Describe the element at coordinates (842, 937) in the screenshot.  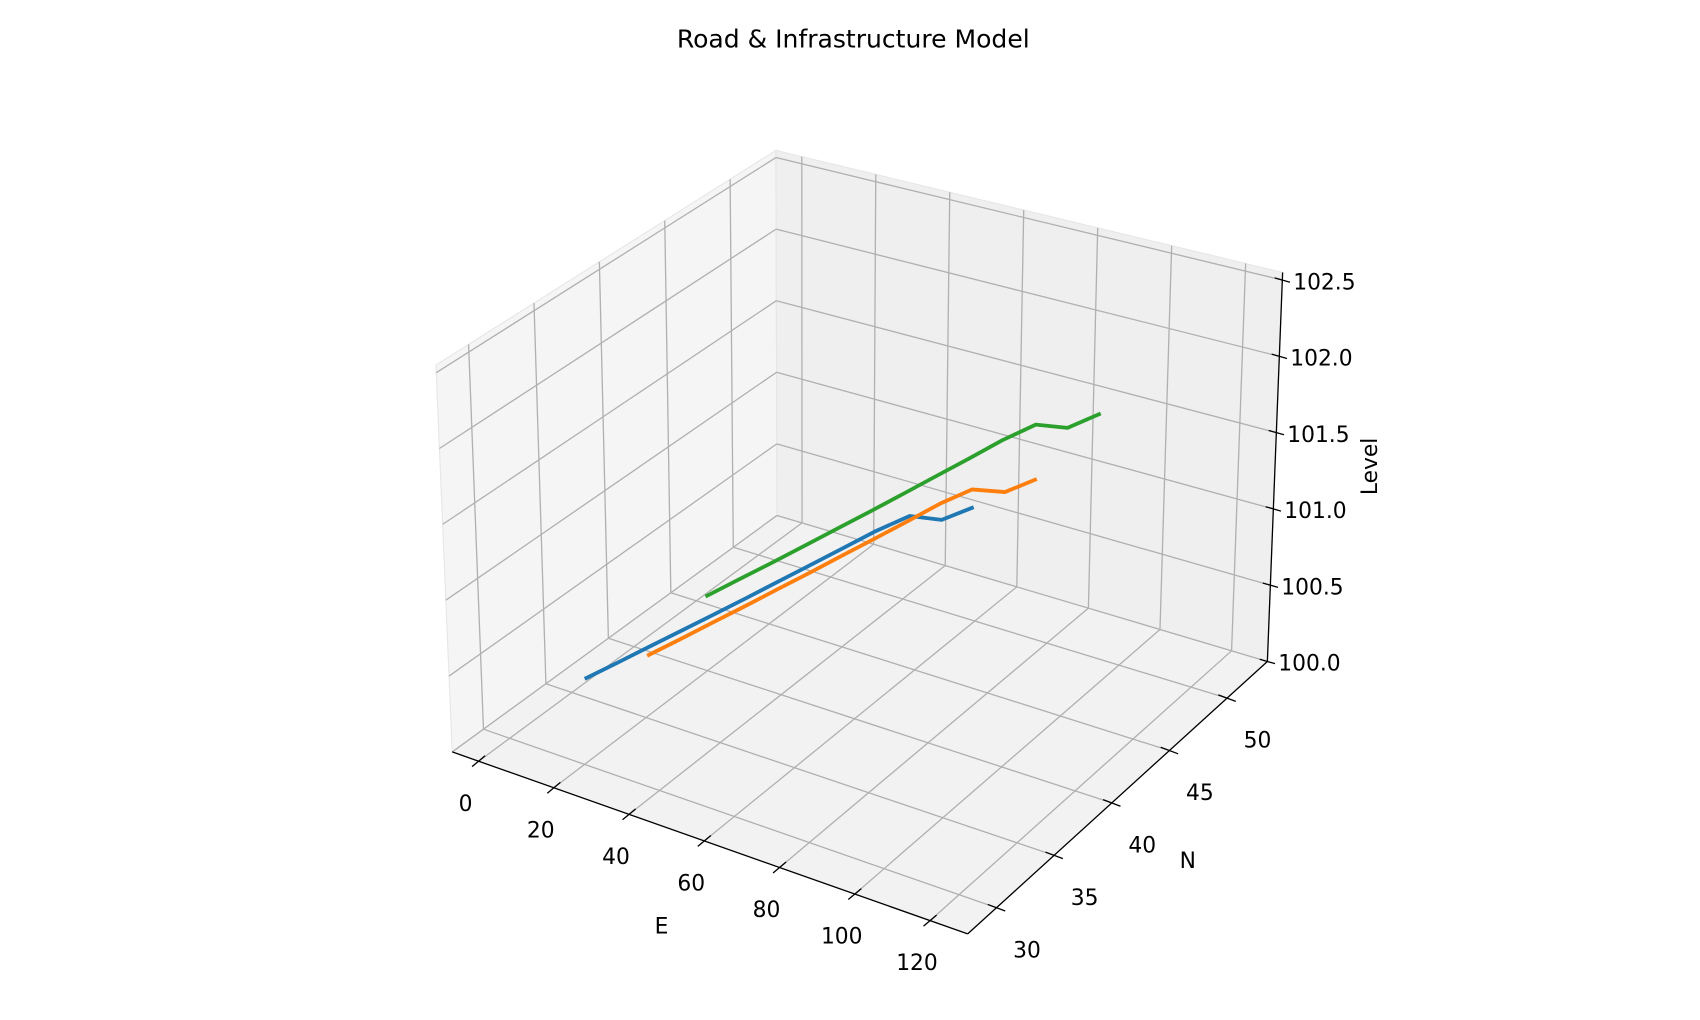
I see `x-tick-label: 100` at that location.